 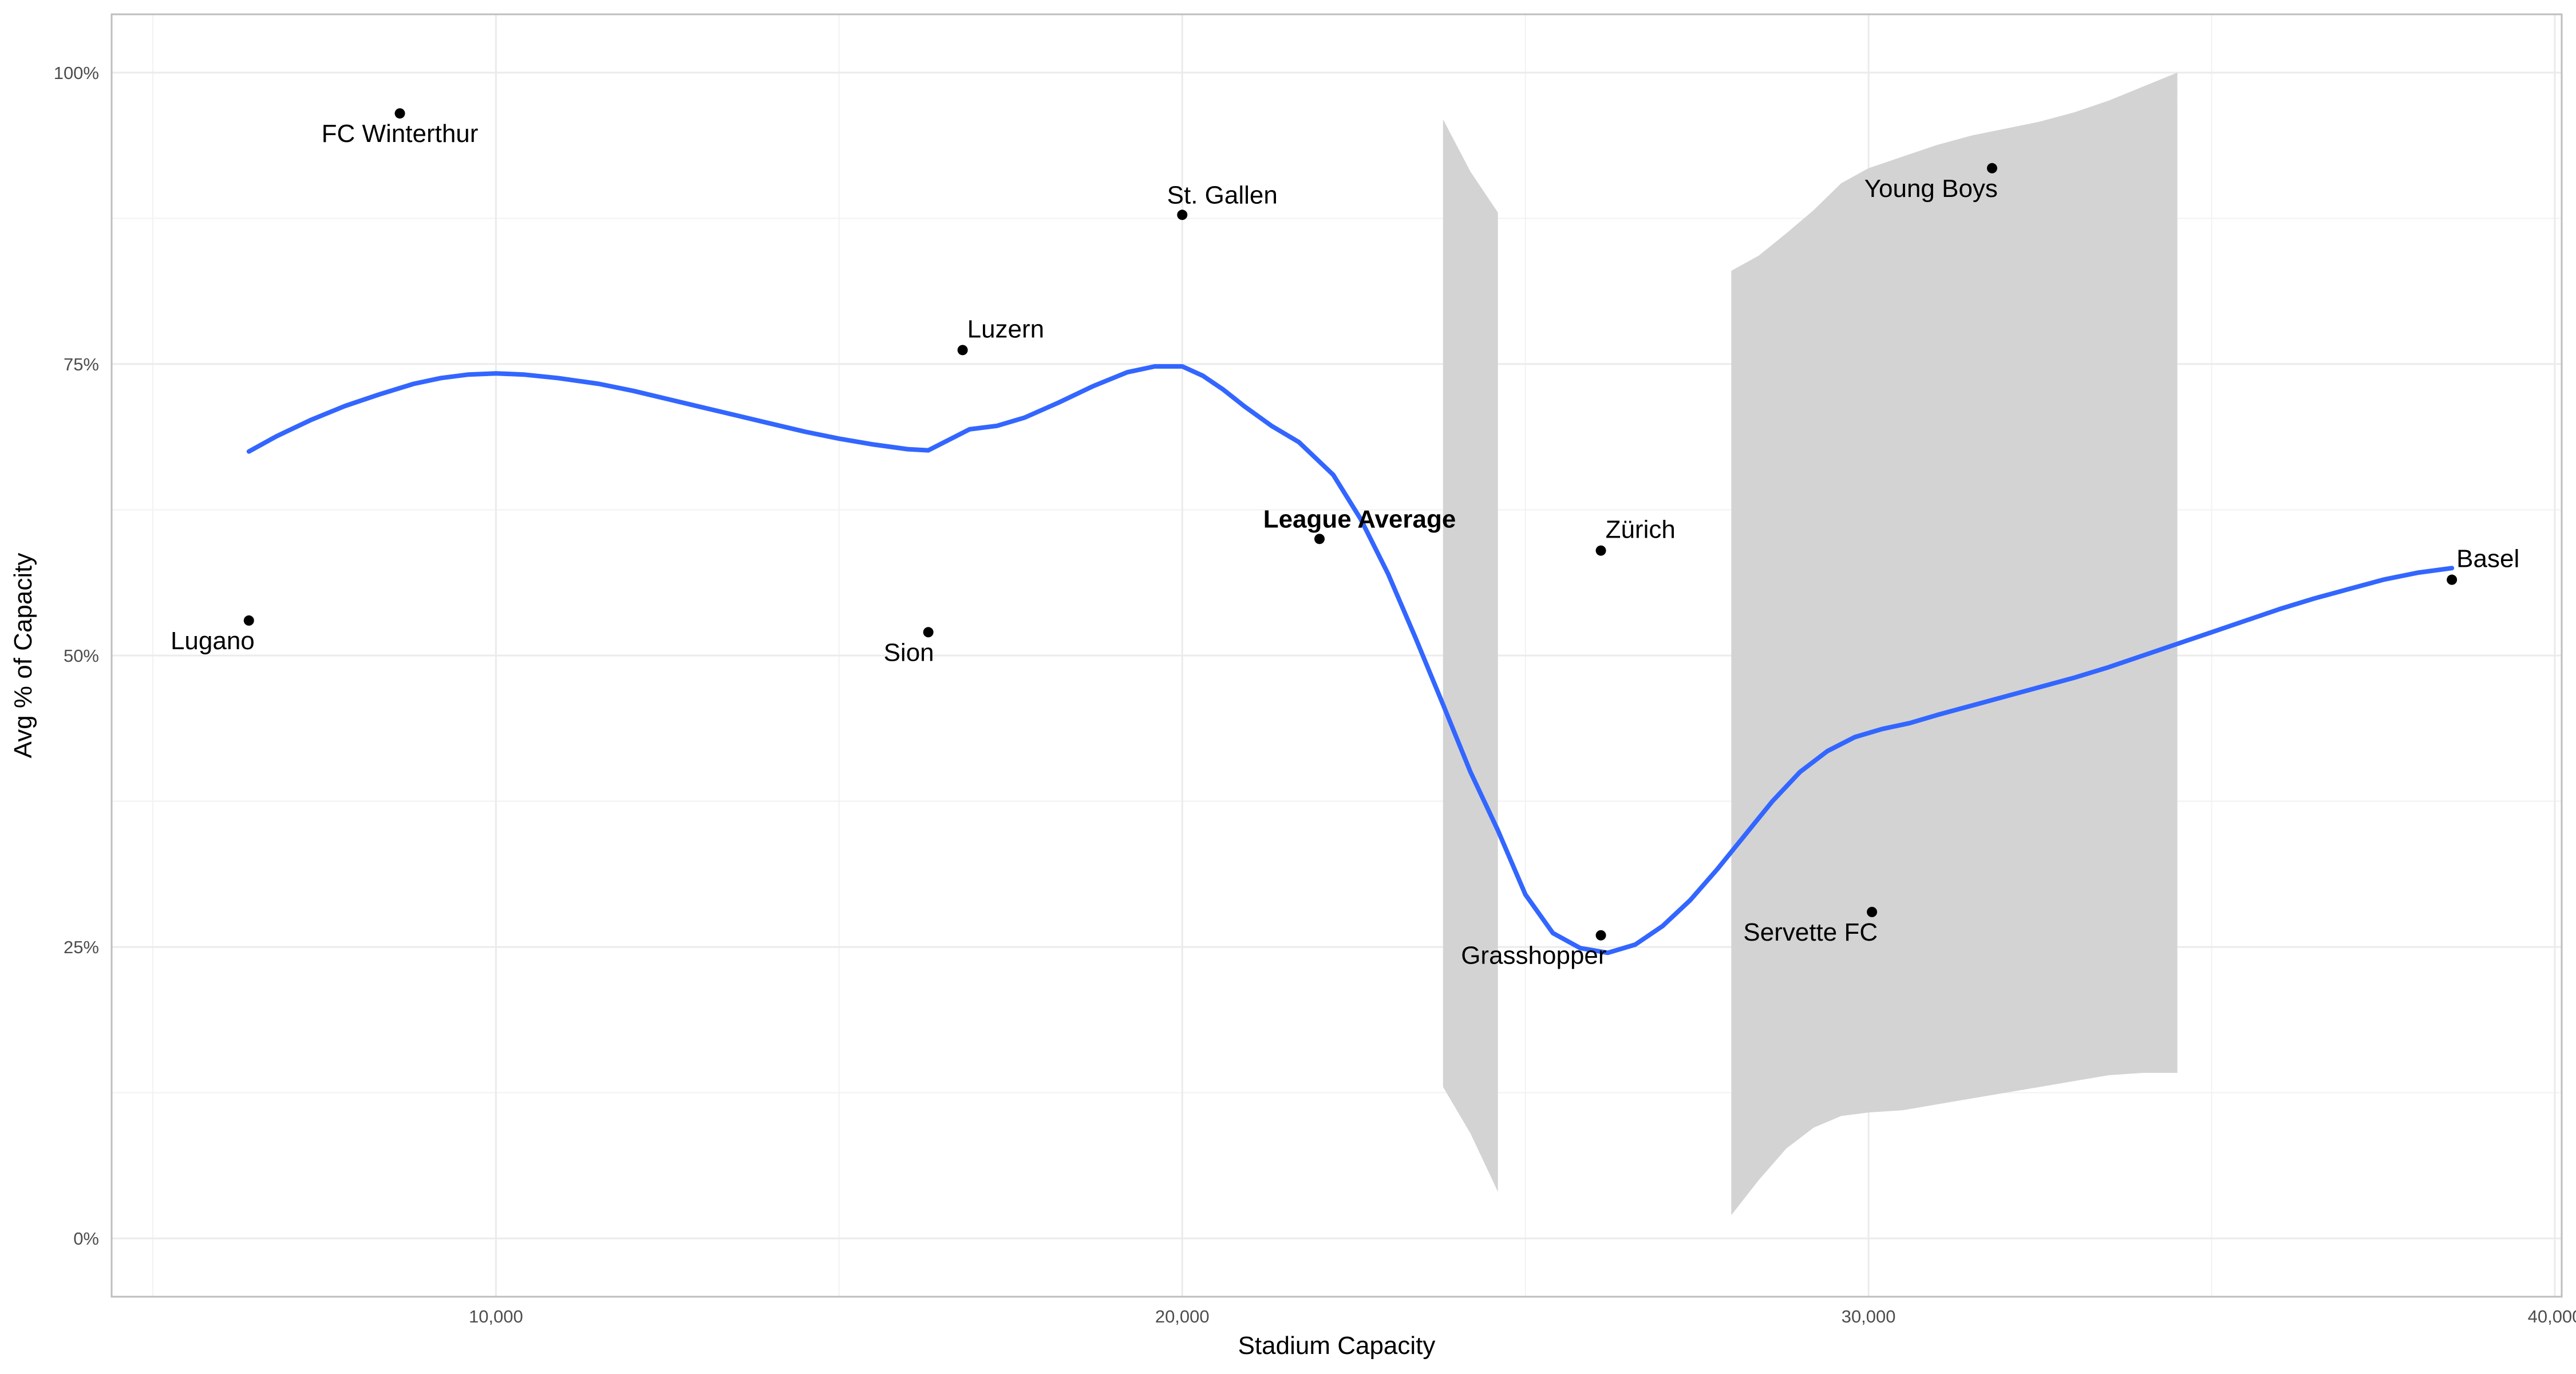 What do you see at coordinates (1641, 530) in the screenshot?
I see `point-label: Zürich` at bounding box center [1641, 530].